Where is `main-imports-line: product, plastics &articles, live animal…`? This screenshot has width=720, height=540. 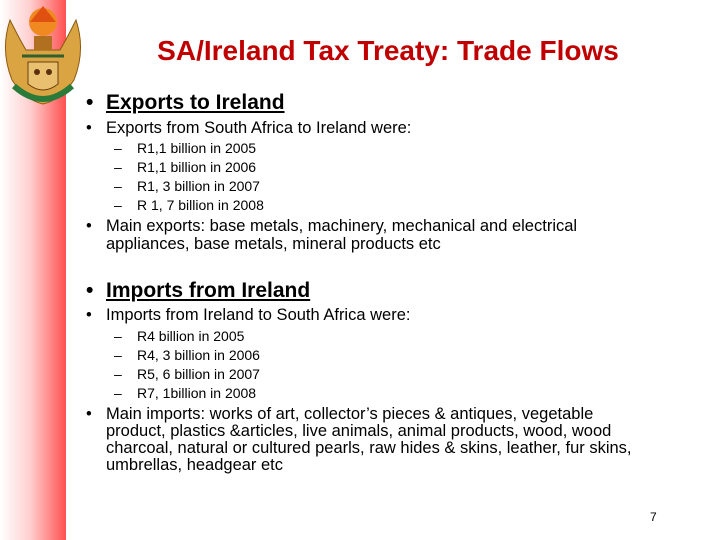 main-imports-line: product, plastics &articles, live animal… is located at coordinates (359, 431).